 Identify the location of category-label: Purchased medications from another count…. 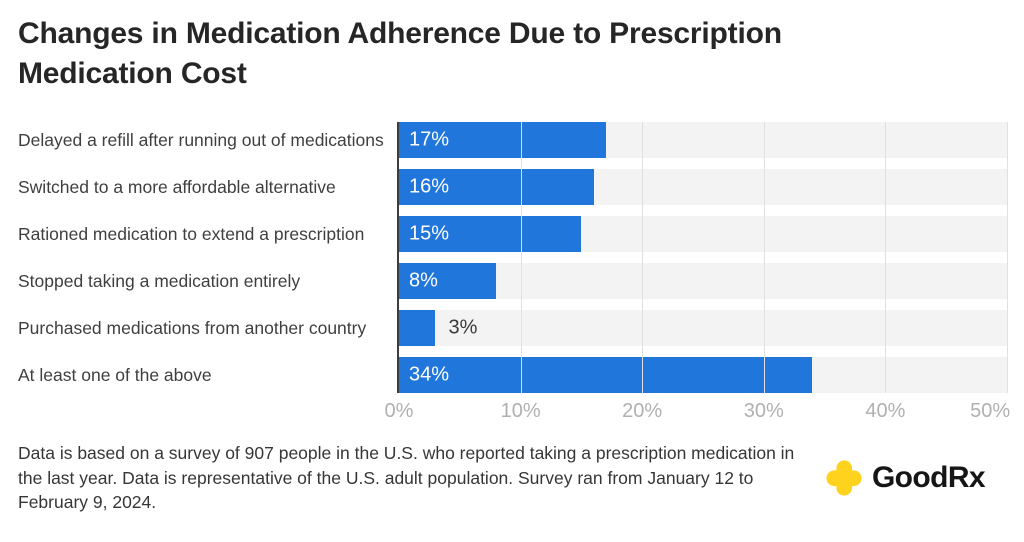
(192, 327).